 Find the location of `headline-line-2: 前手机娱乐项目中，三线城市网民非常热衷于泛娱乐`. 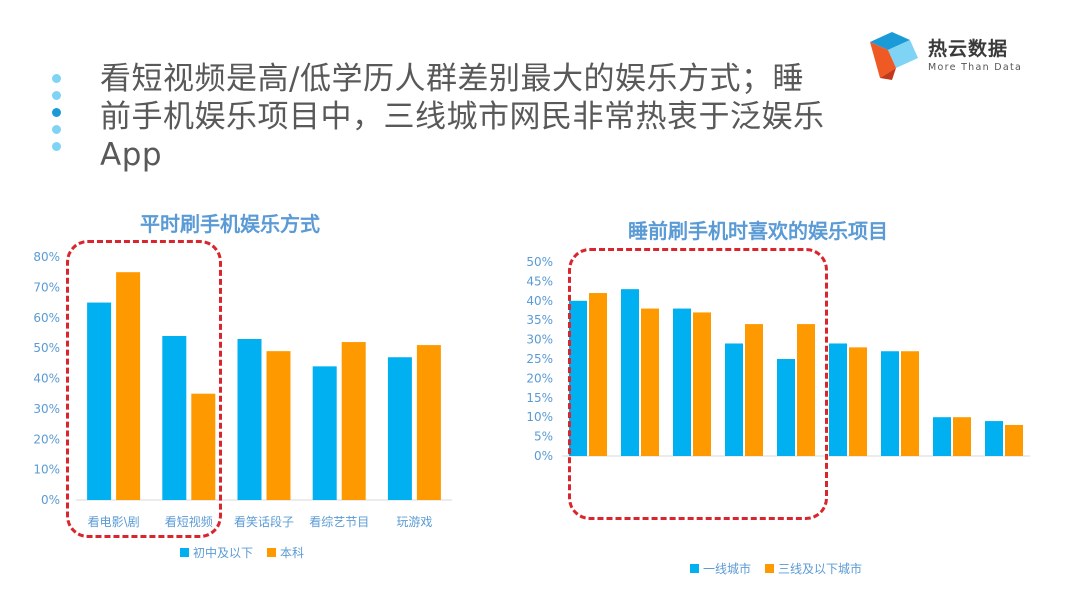

headline-line-2: 前手机娱乐项目中，三线城市网民非常热衷于泛娱乐 is located at coordinates (462, 117).